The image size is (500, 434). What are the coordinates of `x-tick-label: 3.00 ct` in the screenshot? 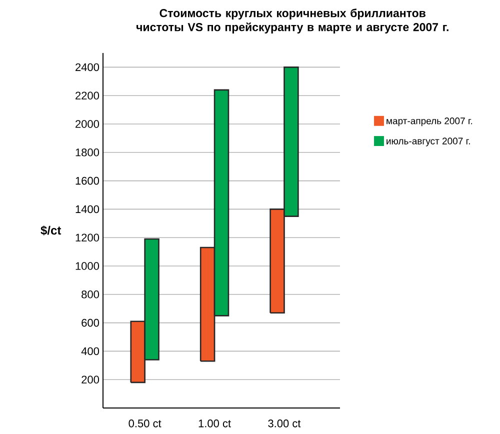 It's located at (284, 424).